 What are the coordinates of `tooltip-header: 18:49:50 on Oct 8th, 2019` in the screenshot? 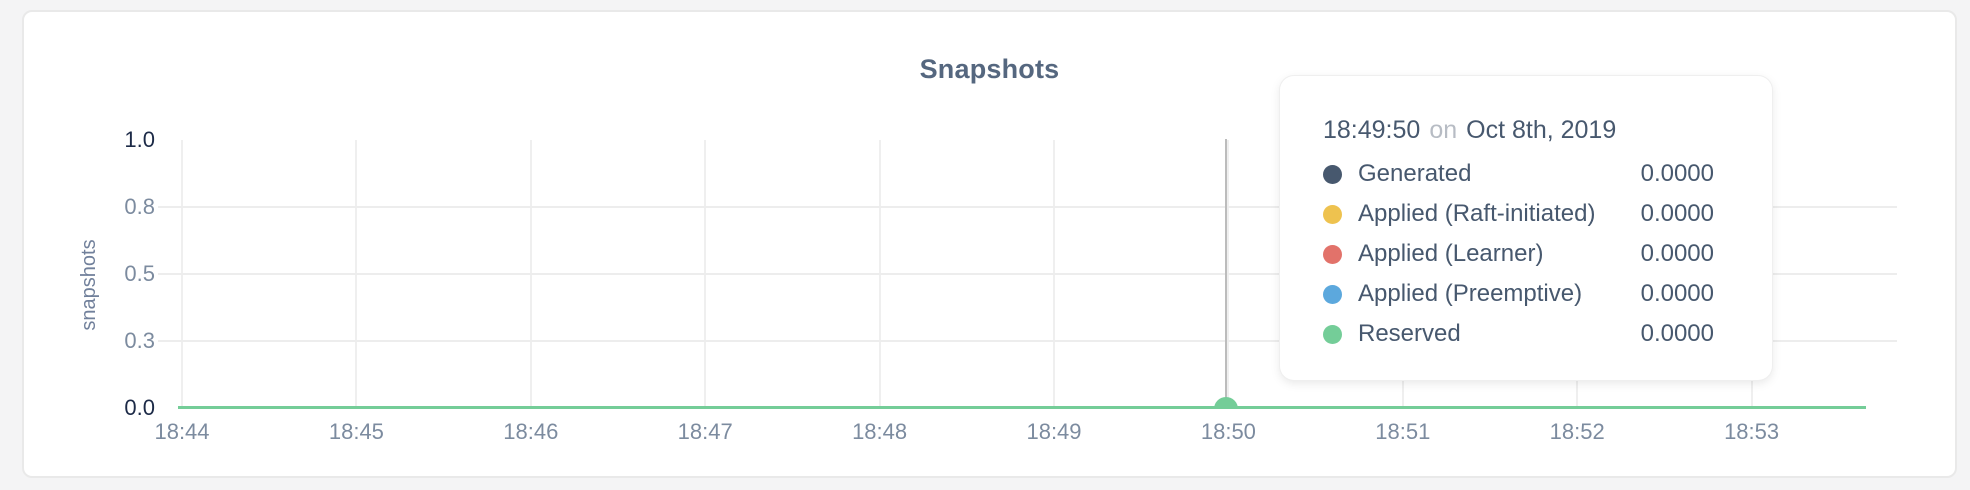 It's located at (1518, 130).